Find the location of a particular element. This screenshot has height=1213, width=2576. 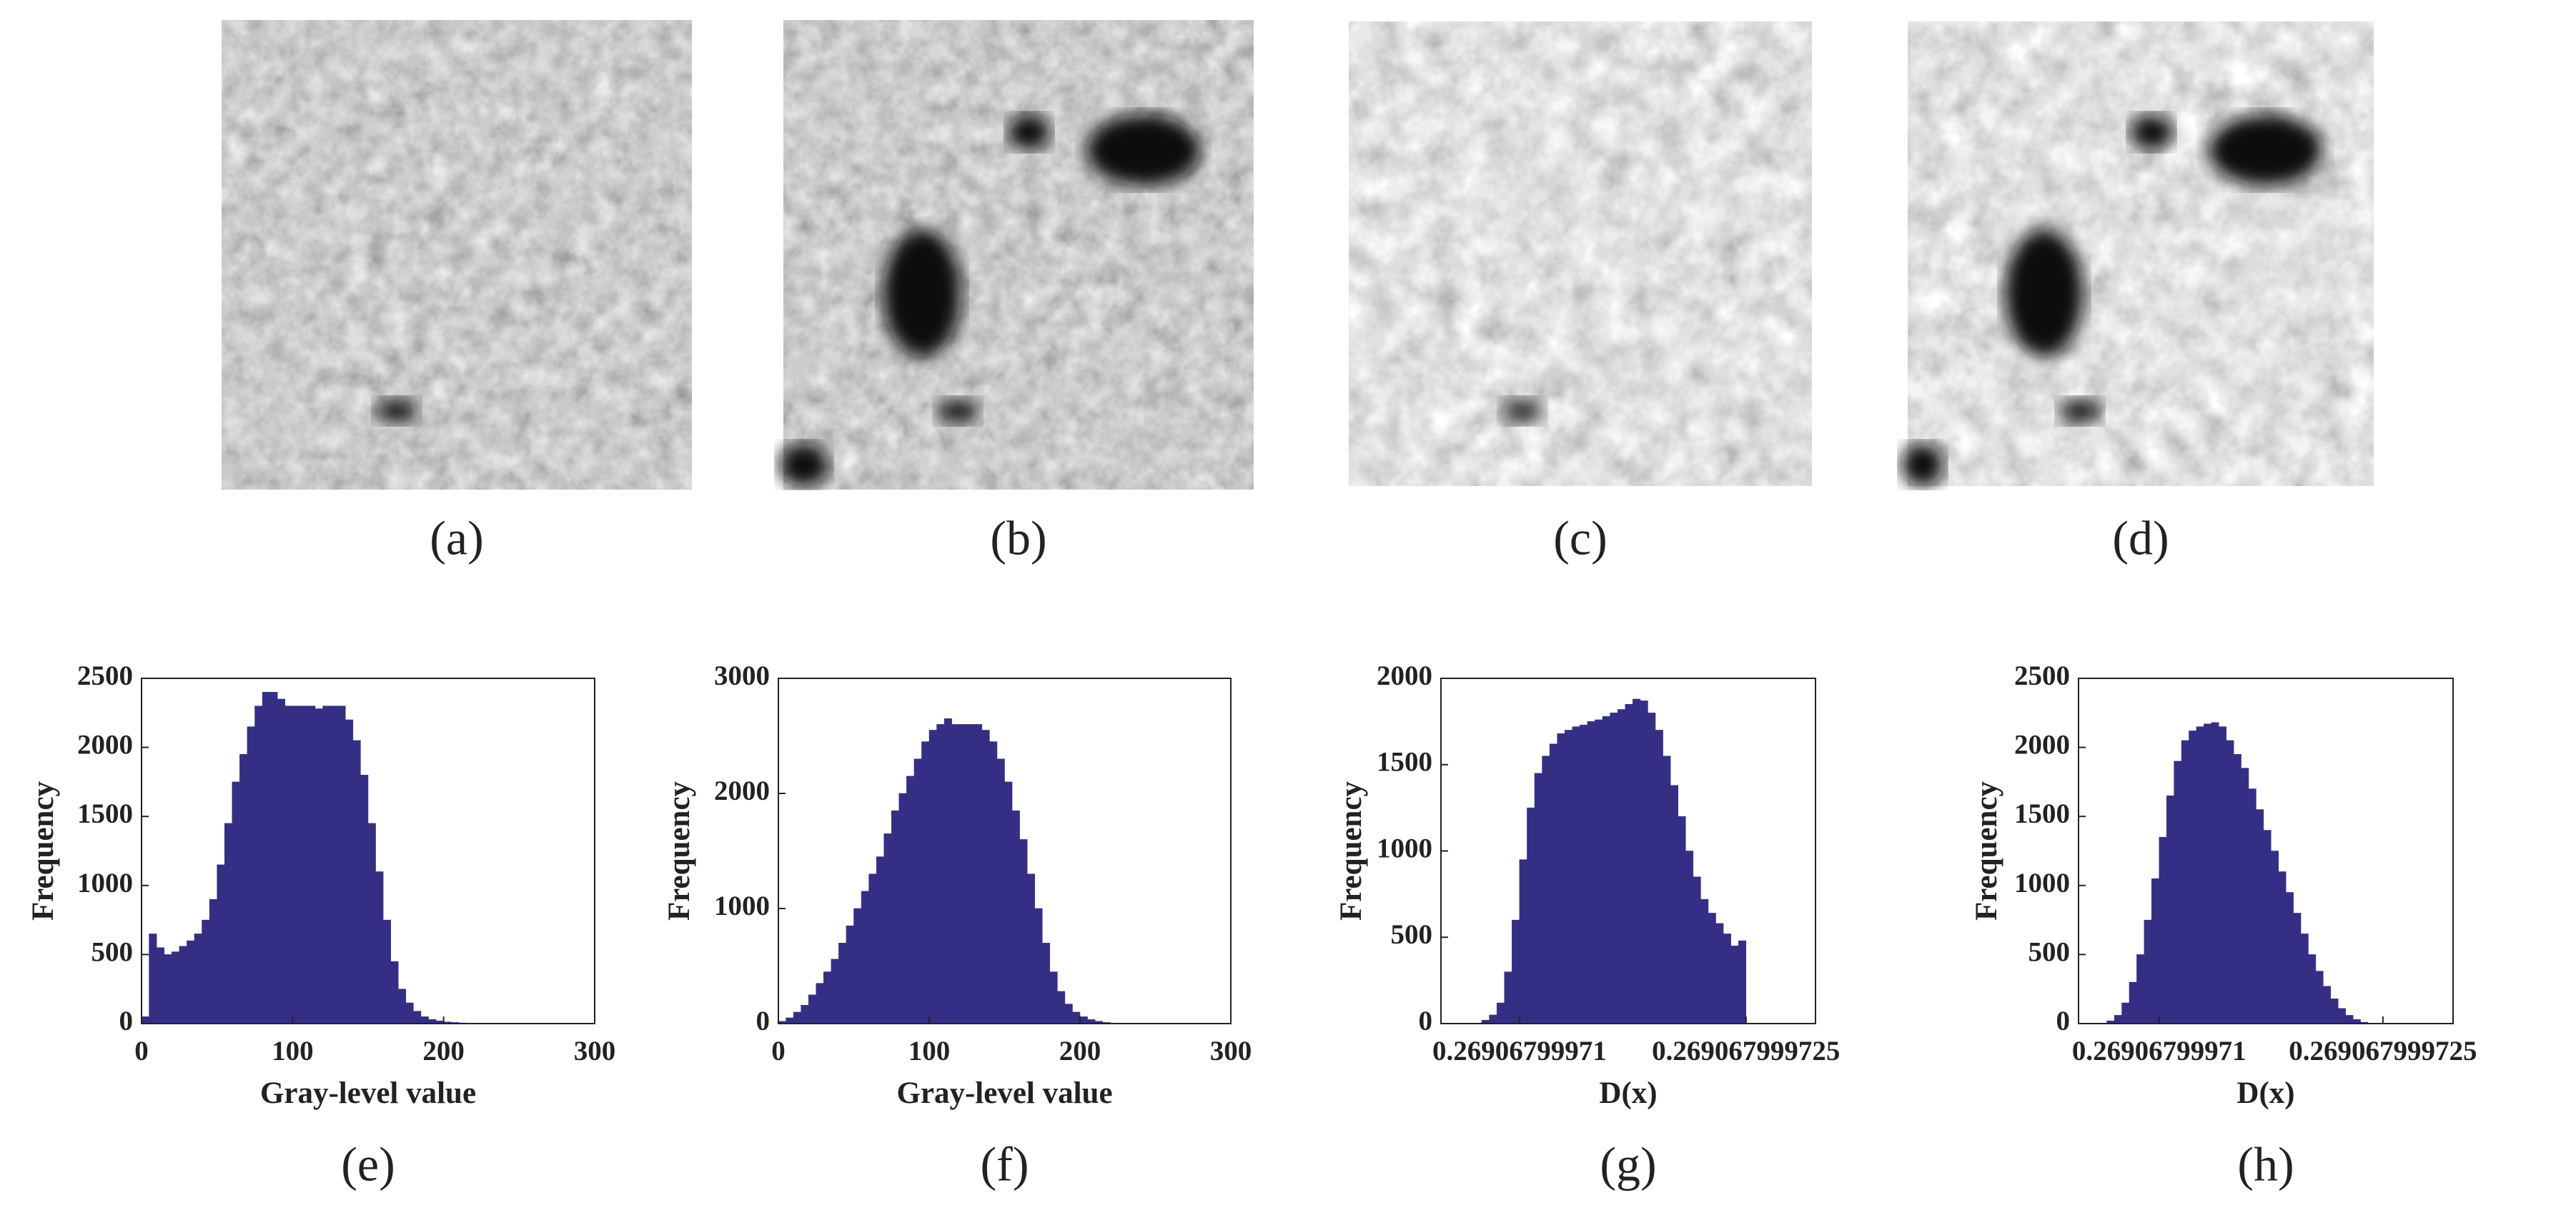

image-c is located at coordinates (1580, 253).